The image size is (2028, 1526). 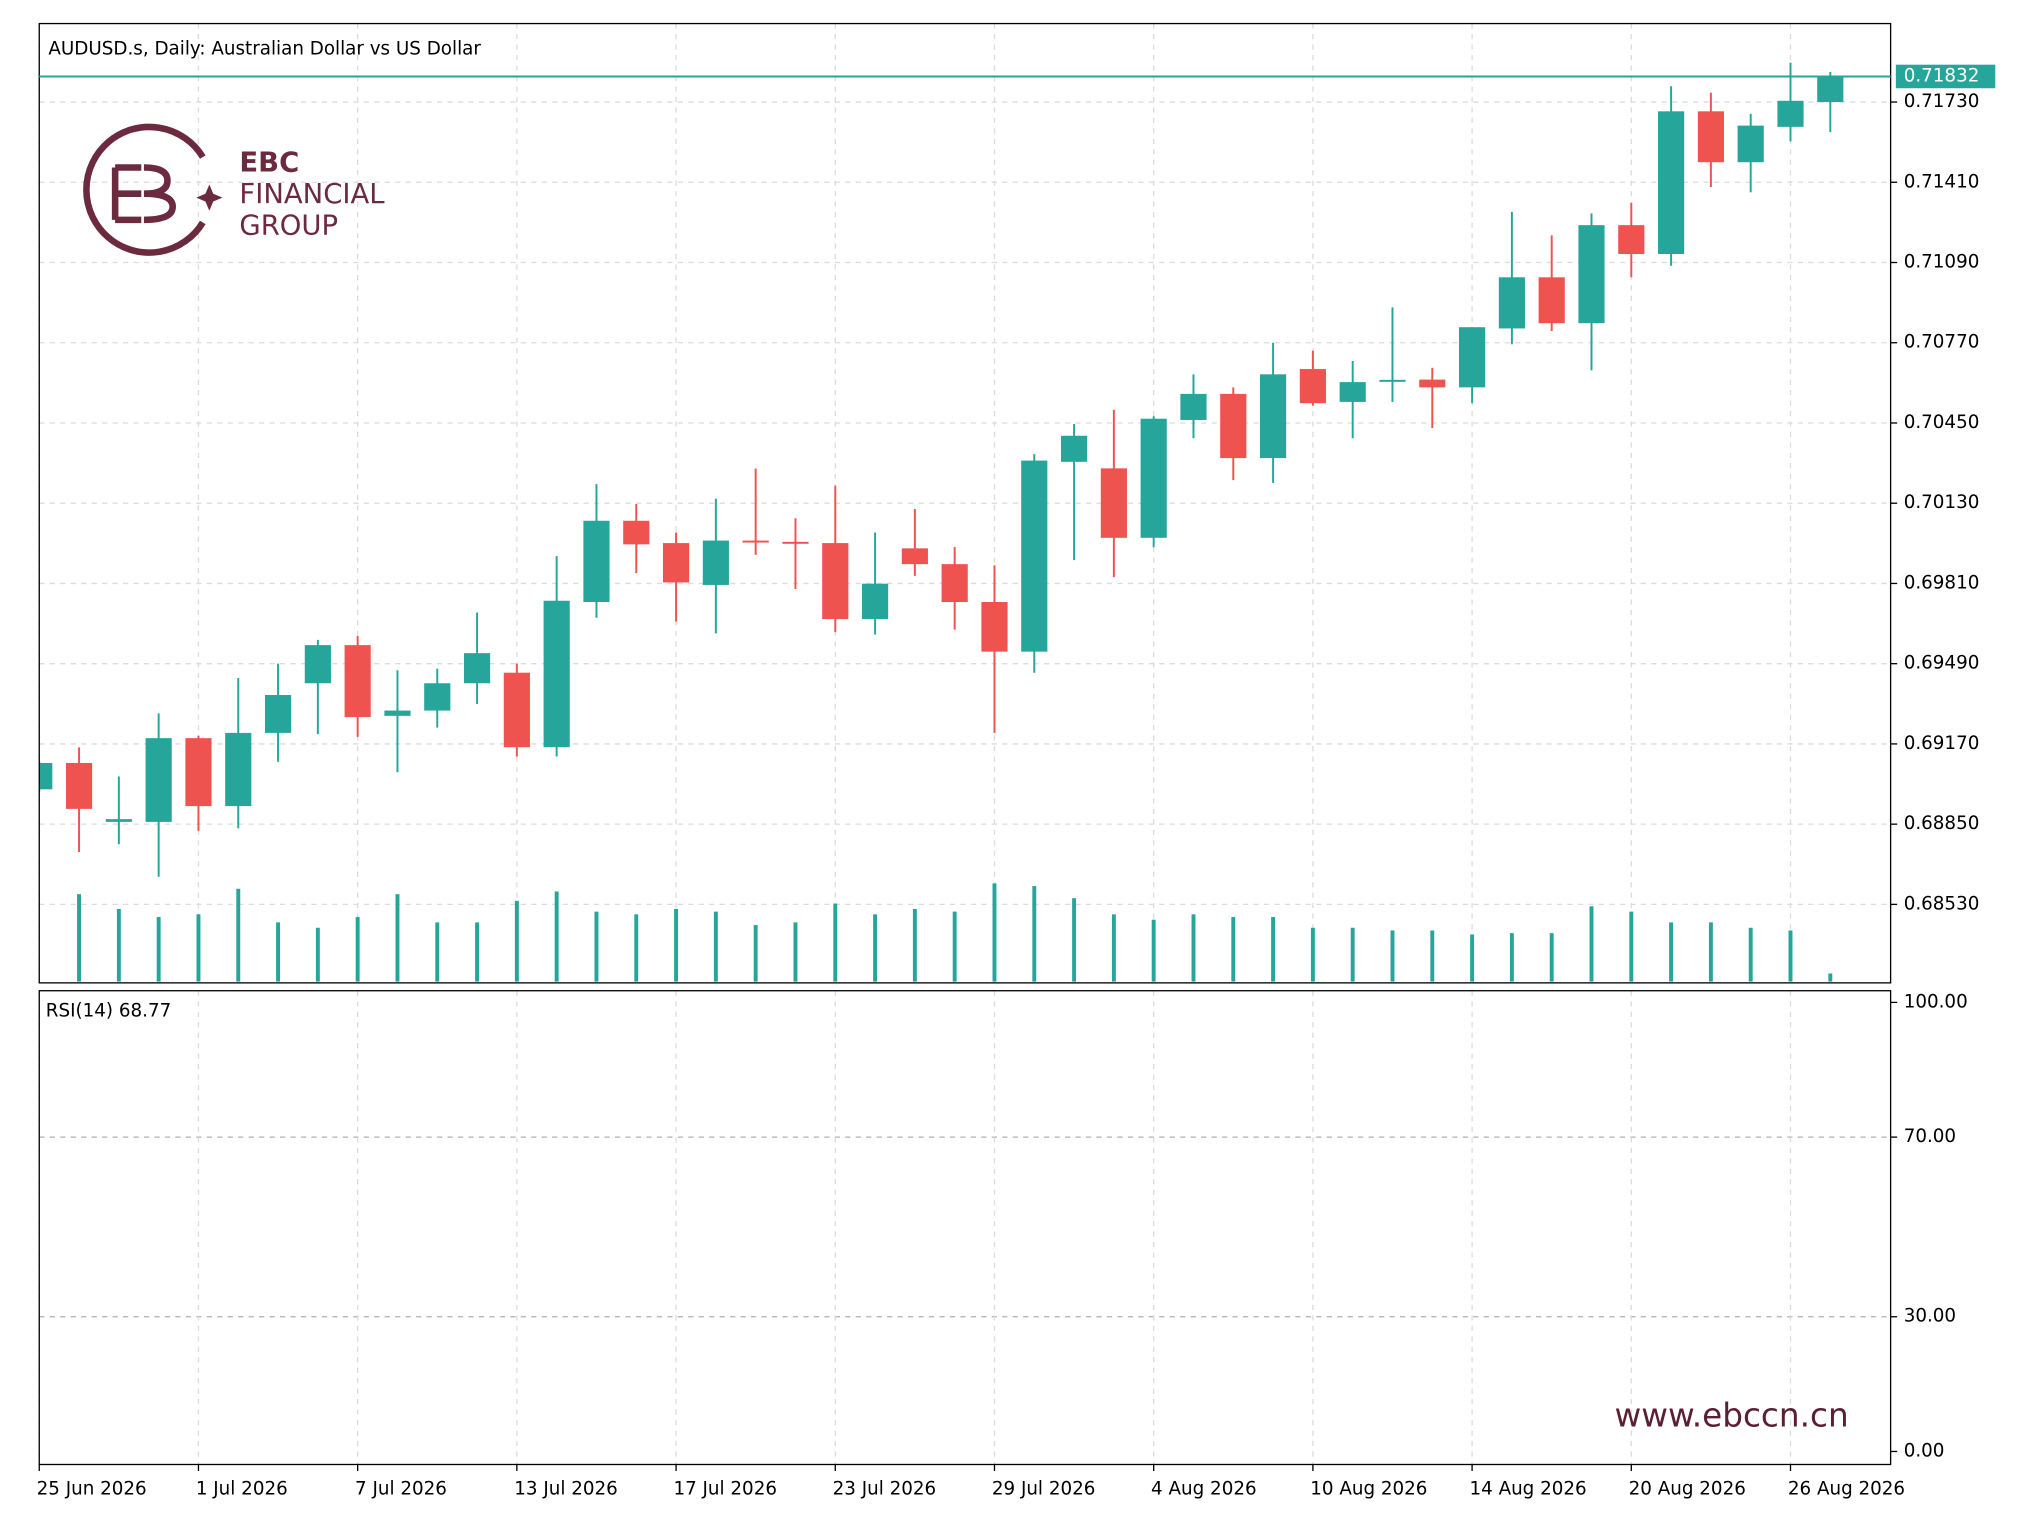 What do you see at coordinates (92, 1488) in the screenshot?
I see `x-tick-label: 25 Jun 2026` at bounding box center [92, 1488].